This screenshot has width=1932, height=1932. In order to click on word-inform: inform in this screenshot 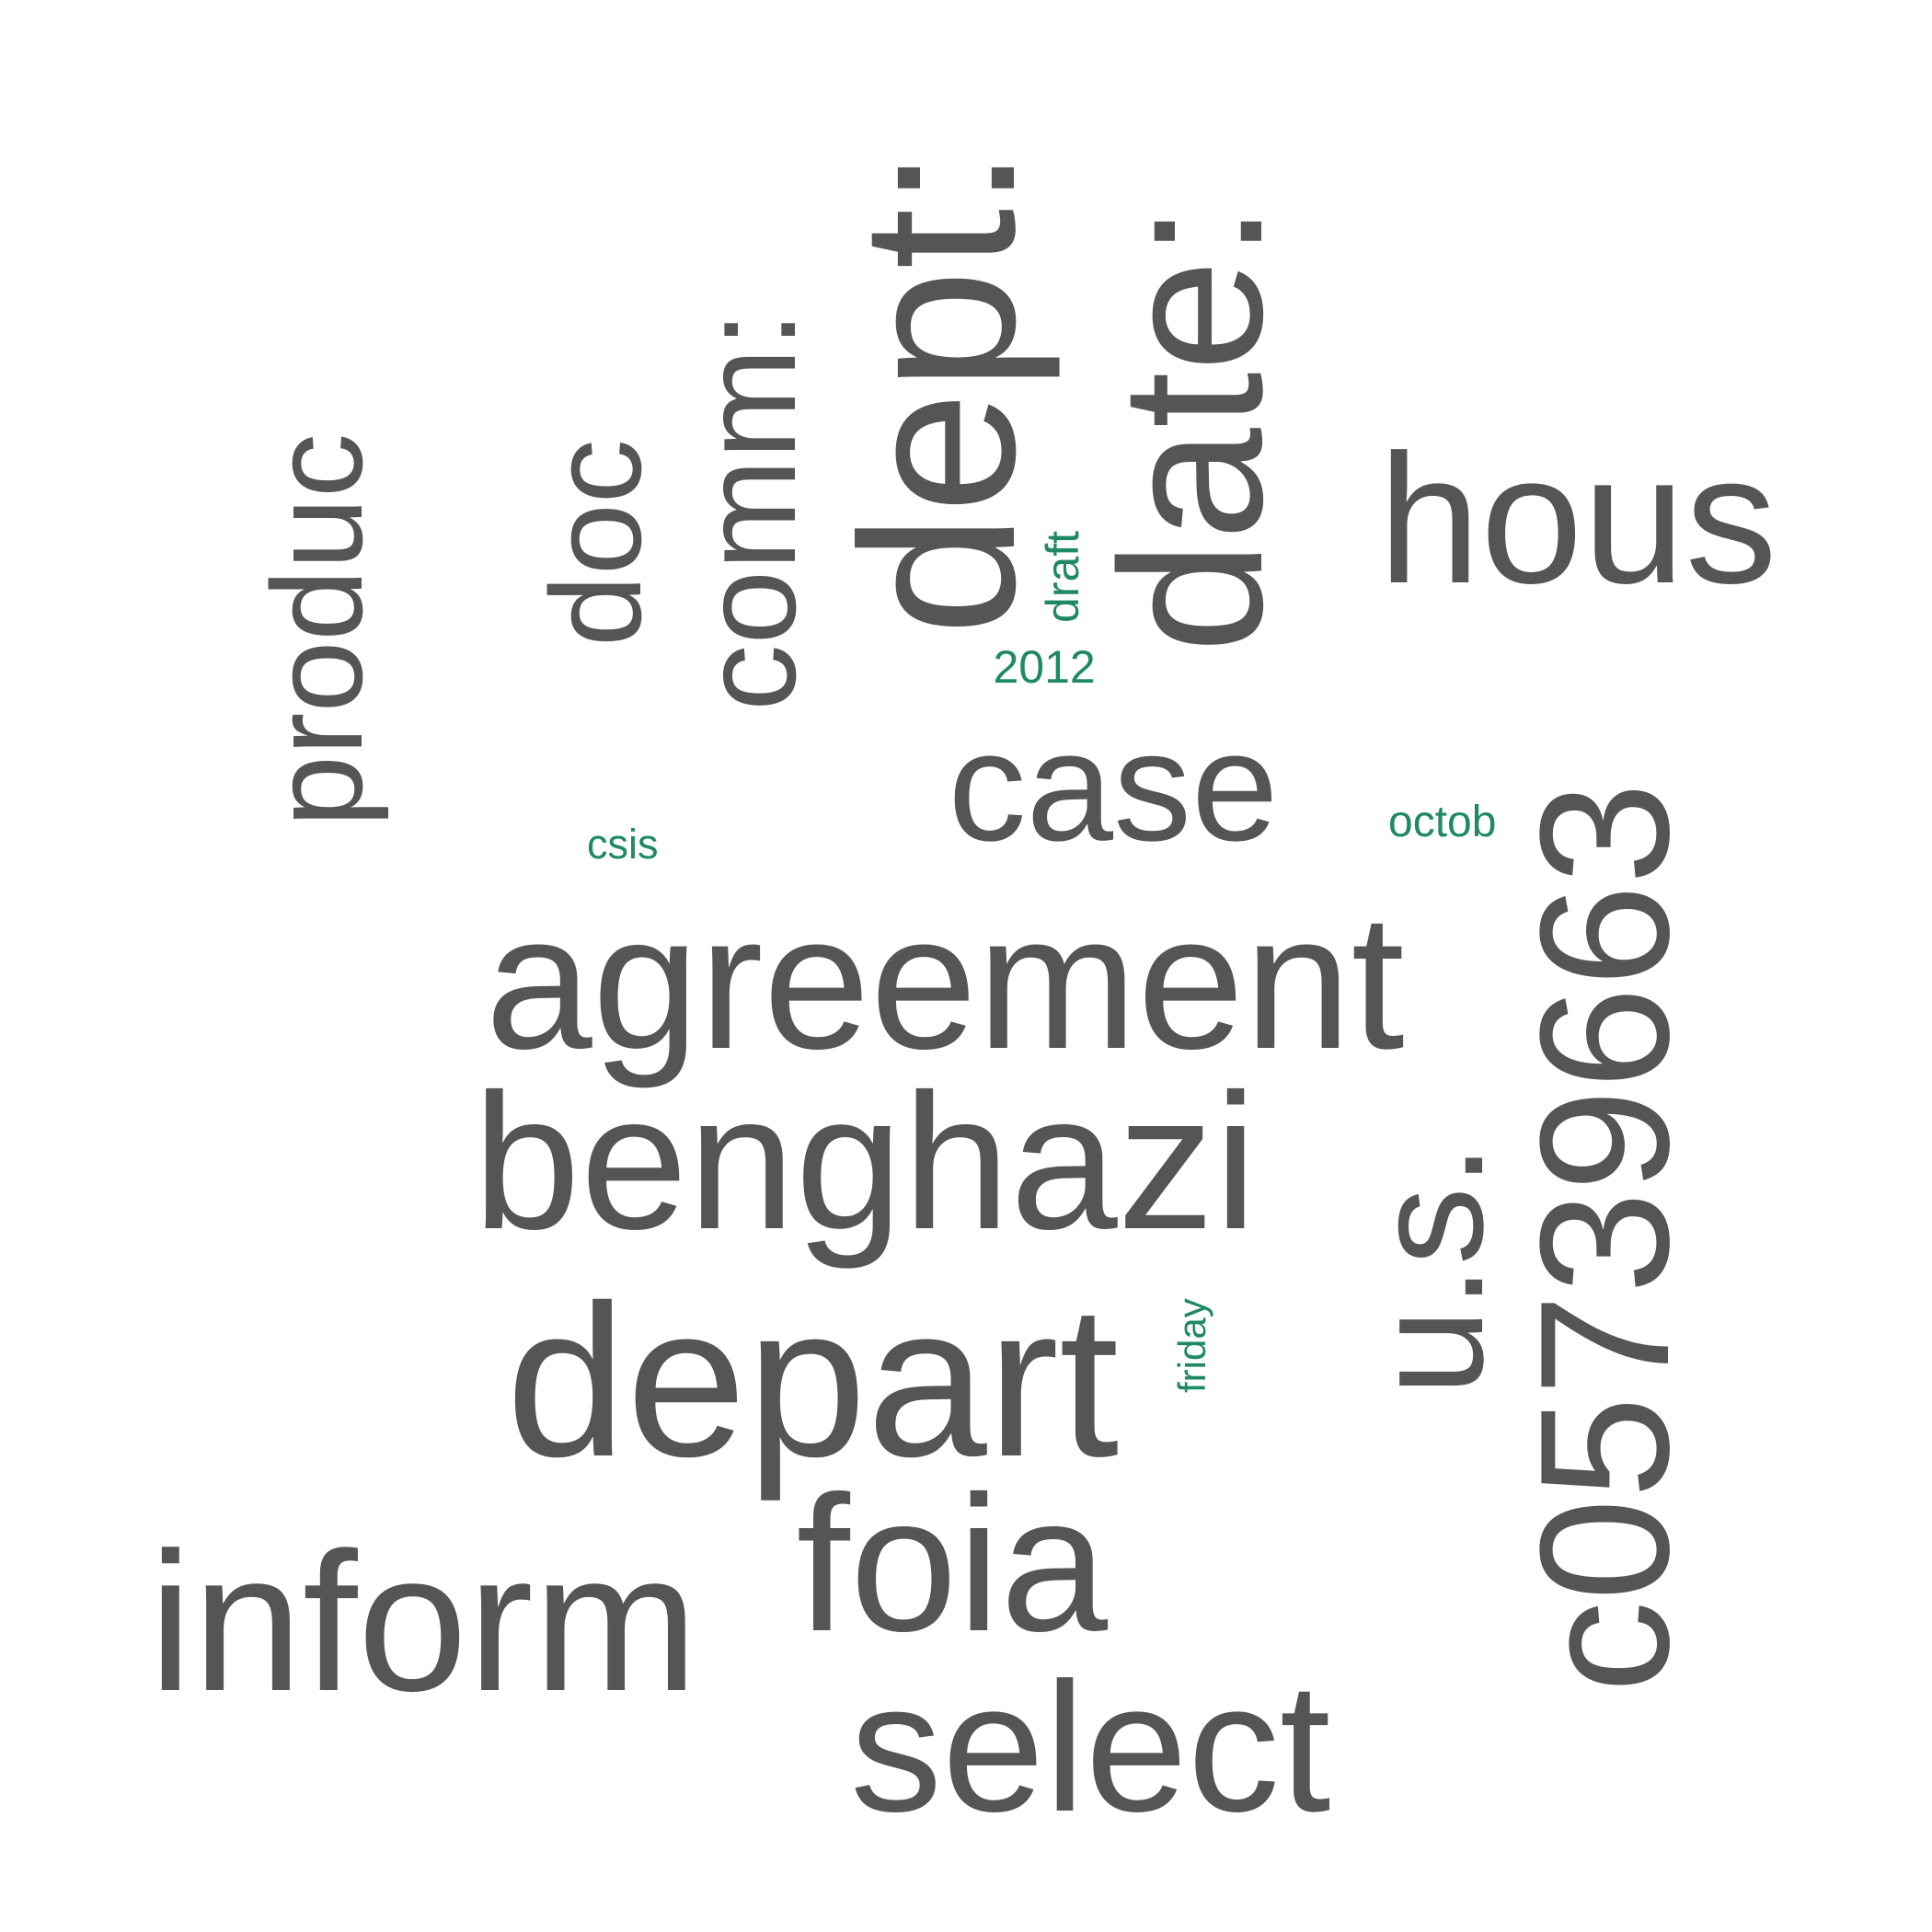, I will do `click(423, 1621)`.